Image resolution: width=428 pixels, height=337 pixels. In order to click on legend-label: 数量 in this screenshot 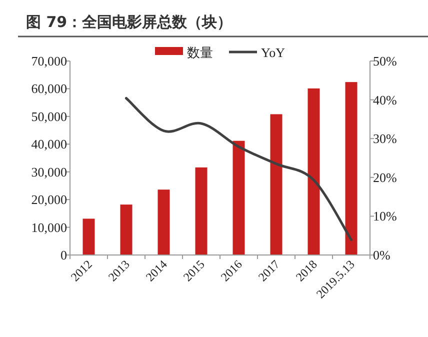, I will do `click(200, 52)`.